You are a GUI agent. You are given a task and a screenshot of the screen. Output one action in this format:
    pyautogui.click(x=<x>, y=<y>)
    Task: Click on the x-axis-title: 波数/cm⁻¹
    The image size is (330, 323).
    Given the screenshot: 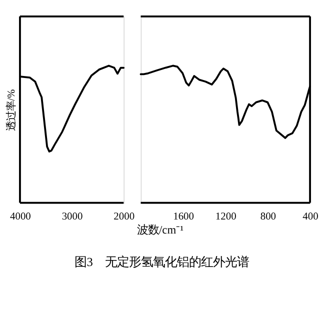 What is the action you would take?
    pyautogui.click(x=160, y=230)
    